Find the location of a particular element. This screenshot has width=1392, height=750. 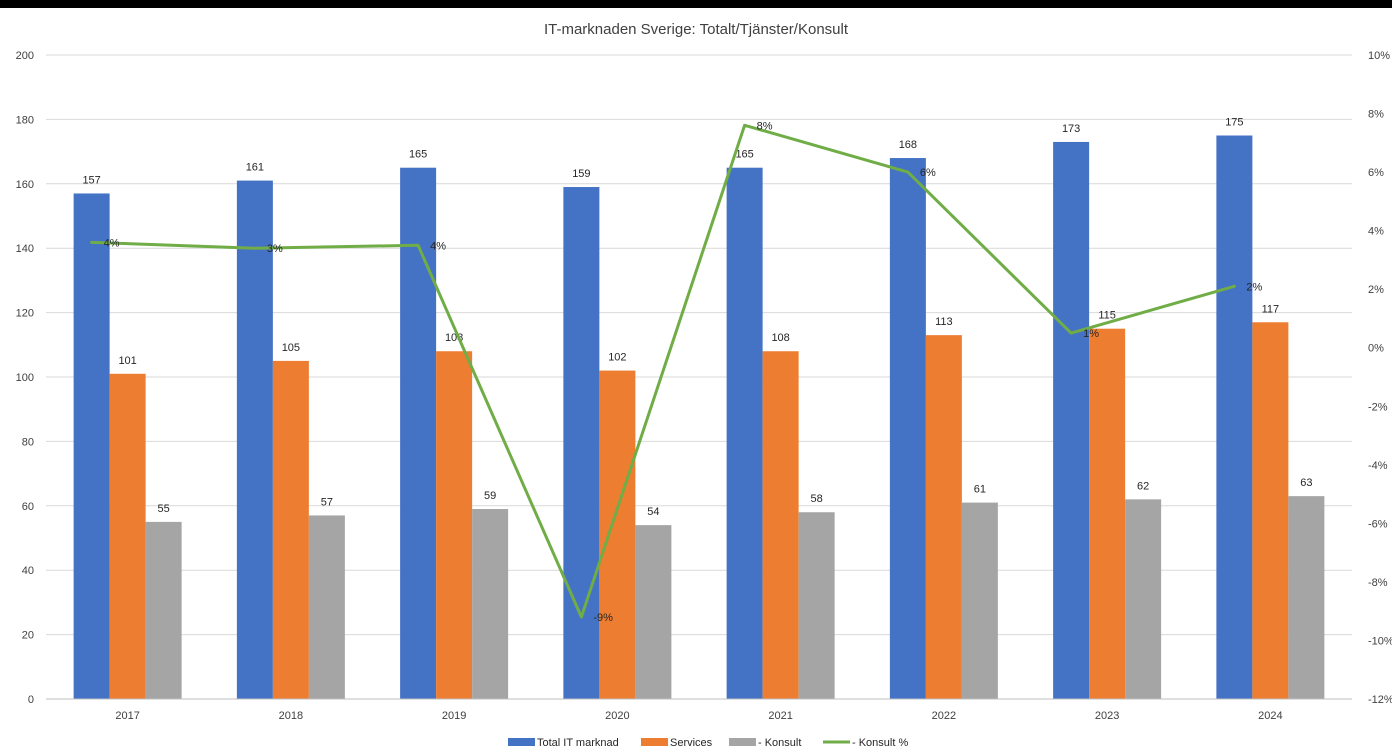

right-tick-label: -6% is located at coordinates (1378, 524).